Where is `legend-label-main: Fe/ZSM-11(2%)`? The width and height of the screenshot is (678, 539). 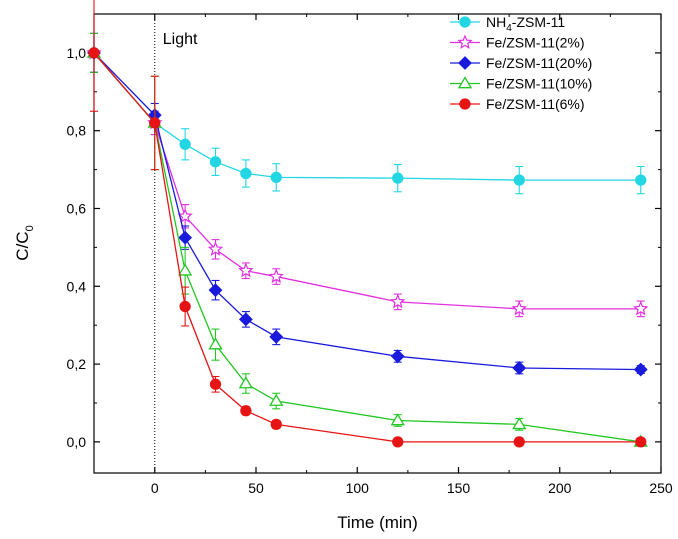
legend-label-main: Fe/ZSM-11(2%) is located at coordinates (535, 43).